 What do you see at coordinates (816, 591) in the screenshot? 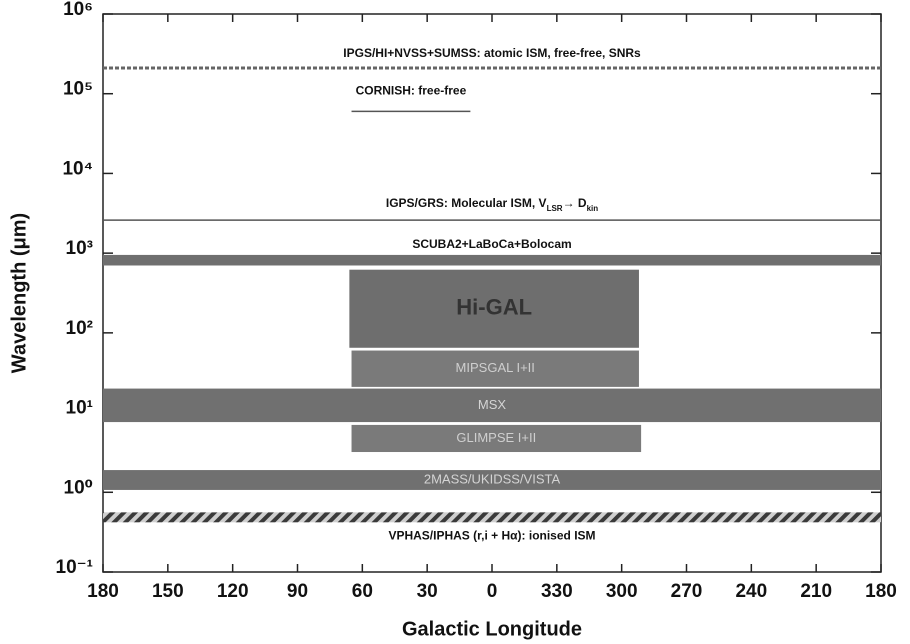
I see `x-tick-label: 210` at bounding box center [816, 591].